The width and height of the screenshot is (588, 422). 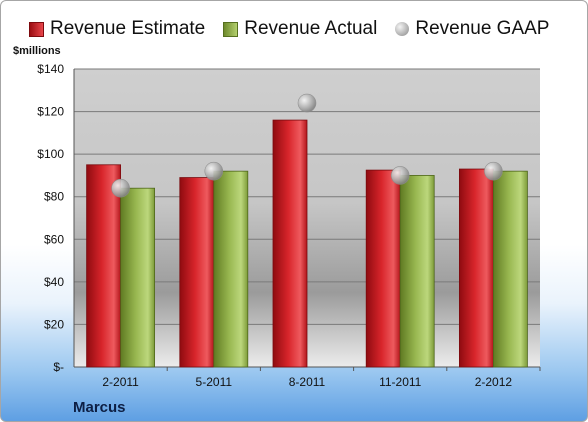 I want to click on legend-item-actual: Revenue Actual, so click(x=300, y=29).